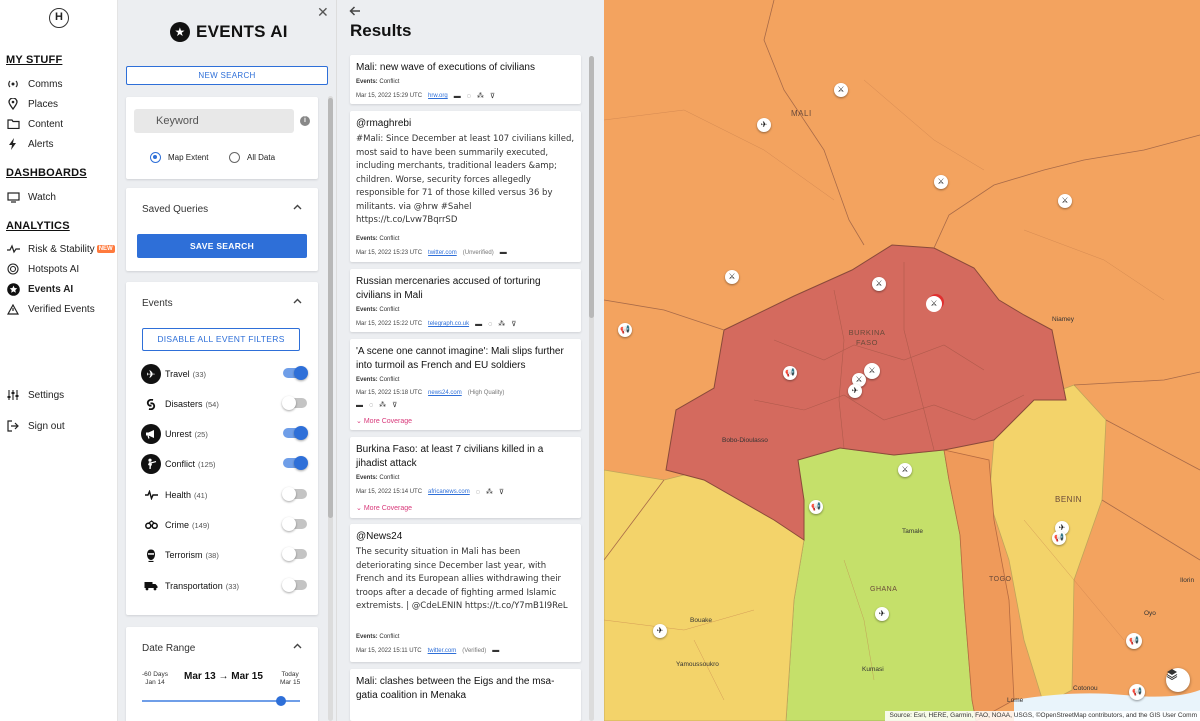 This screenshot has height=721, width=1200. Describe the element at coordinates (224, 586) in the screenshot. I see `event-filter-transportation: Transportation (33)` at that location.